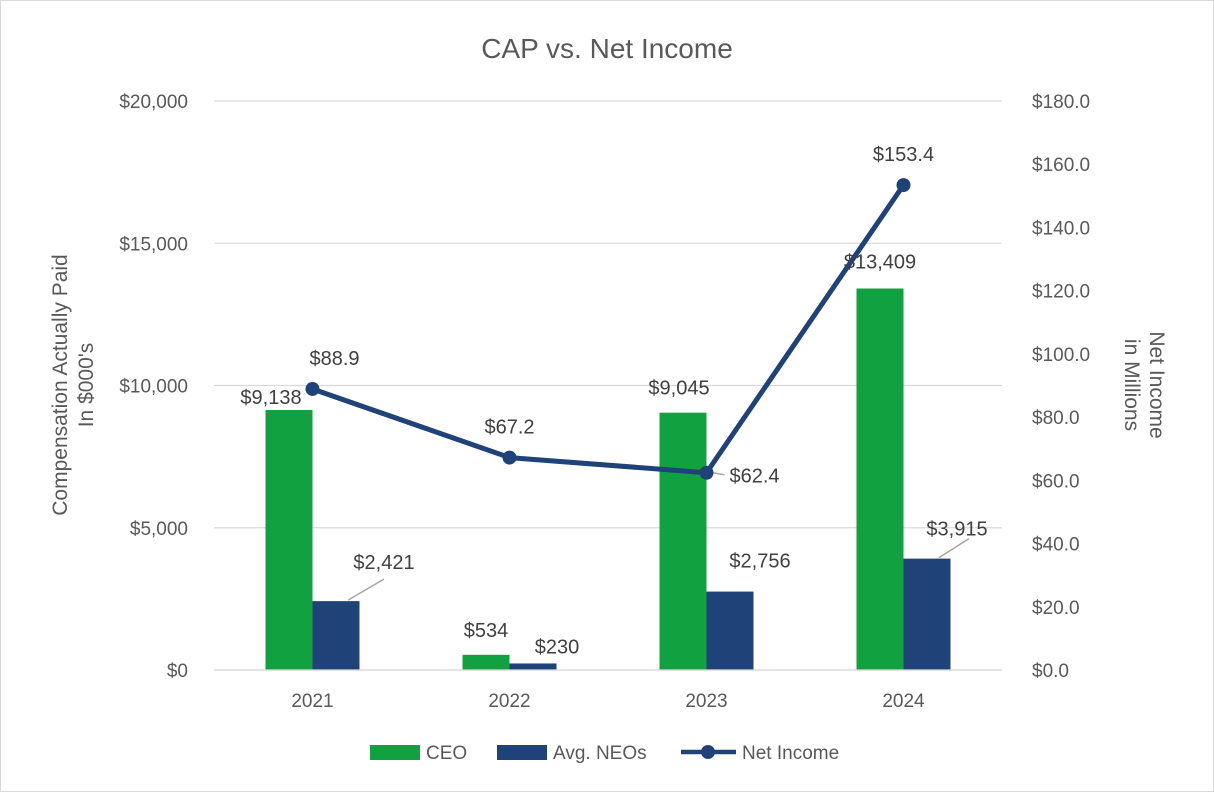 This screenshot has width=1214, height=796. Describe the element at coordinates (706, 701) in the screenshot. I see `x-axis-tick-label: 2023` at that location.